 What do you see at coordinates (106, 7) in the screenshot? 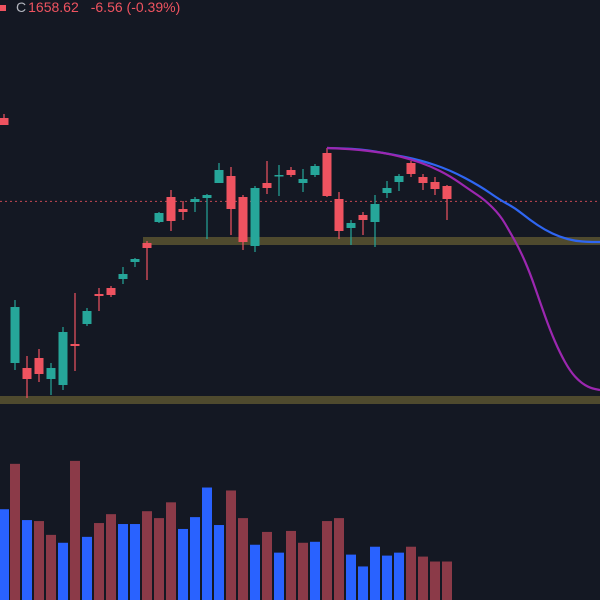
I see `change-value: -6.56` at bounding box center [106, 7].